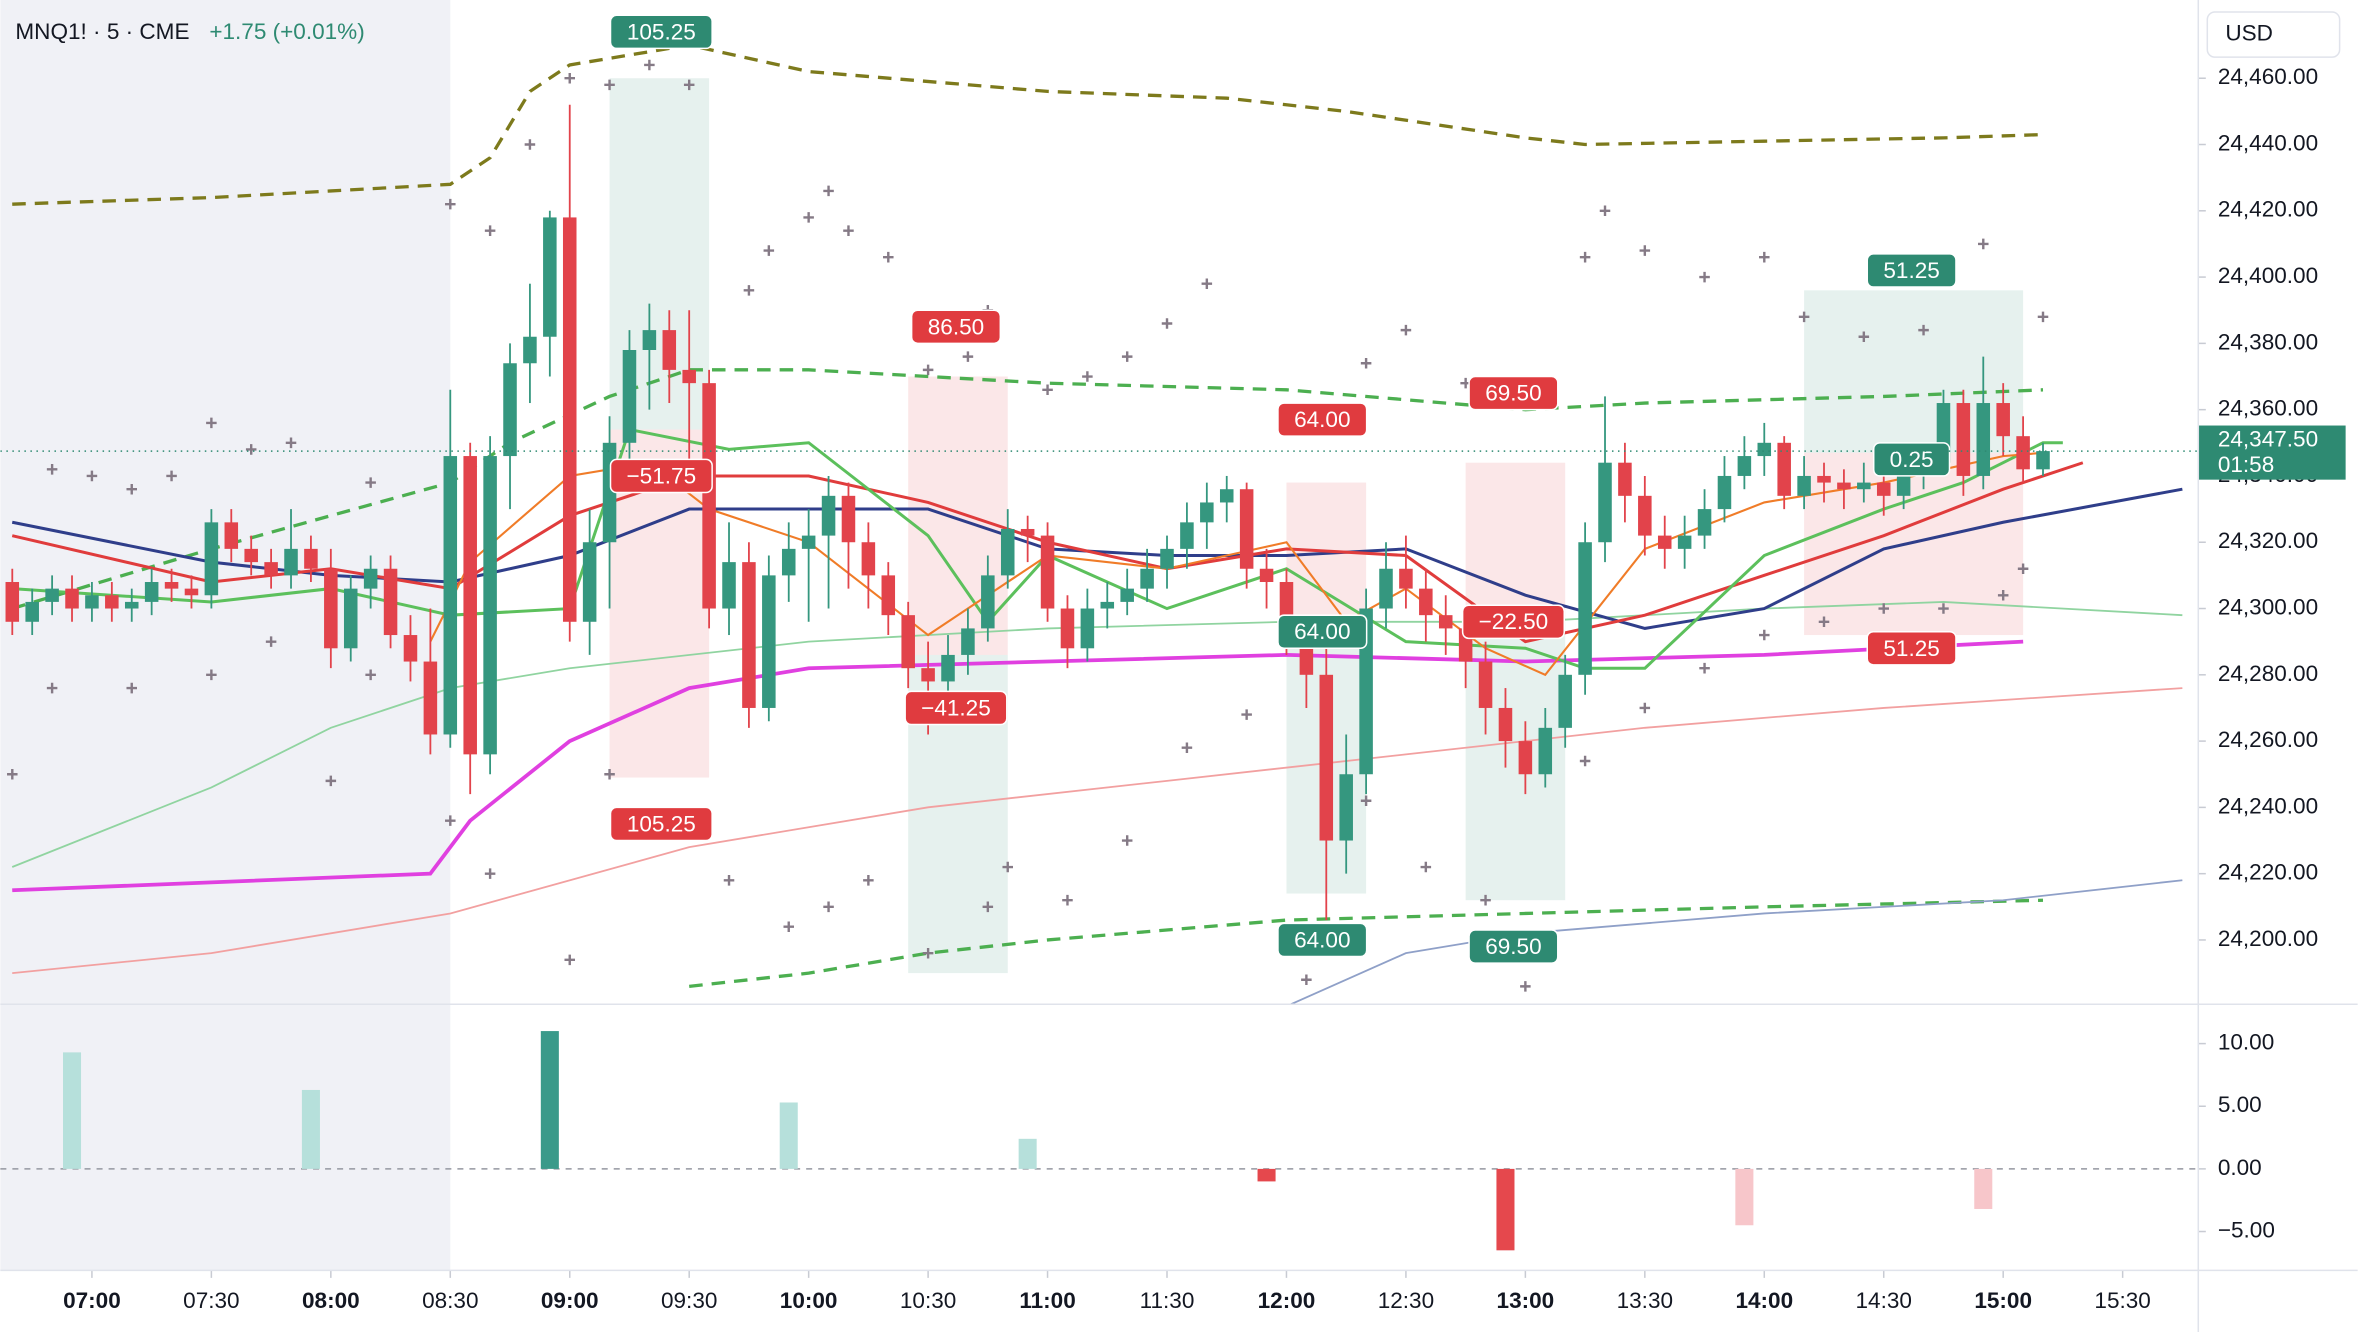 This screenshot has width=2358, height=1332. Describe the element at coordinates (1914, 371) in the screenshot. I see `profit-zone` at that location.